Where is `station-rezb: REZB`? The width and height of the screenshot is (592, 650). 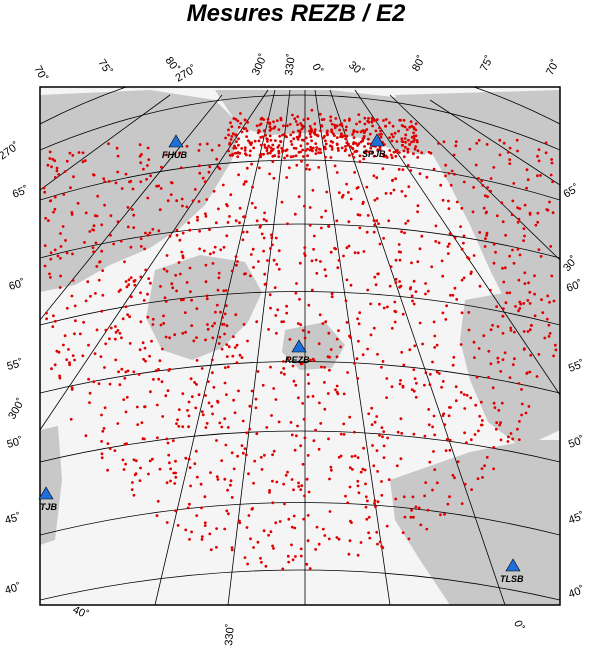 station-rezb: REZB is located at coordinates (297, 352).